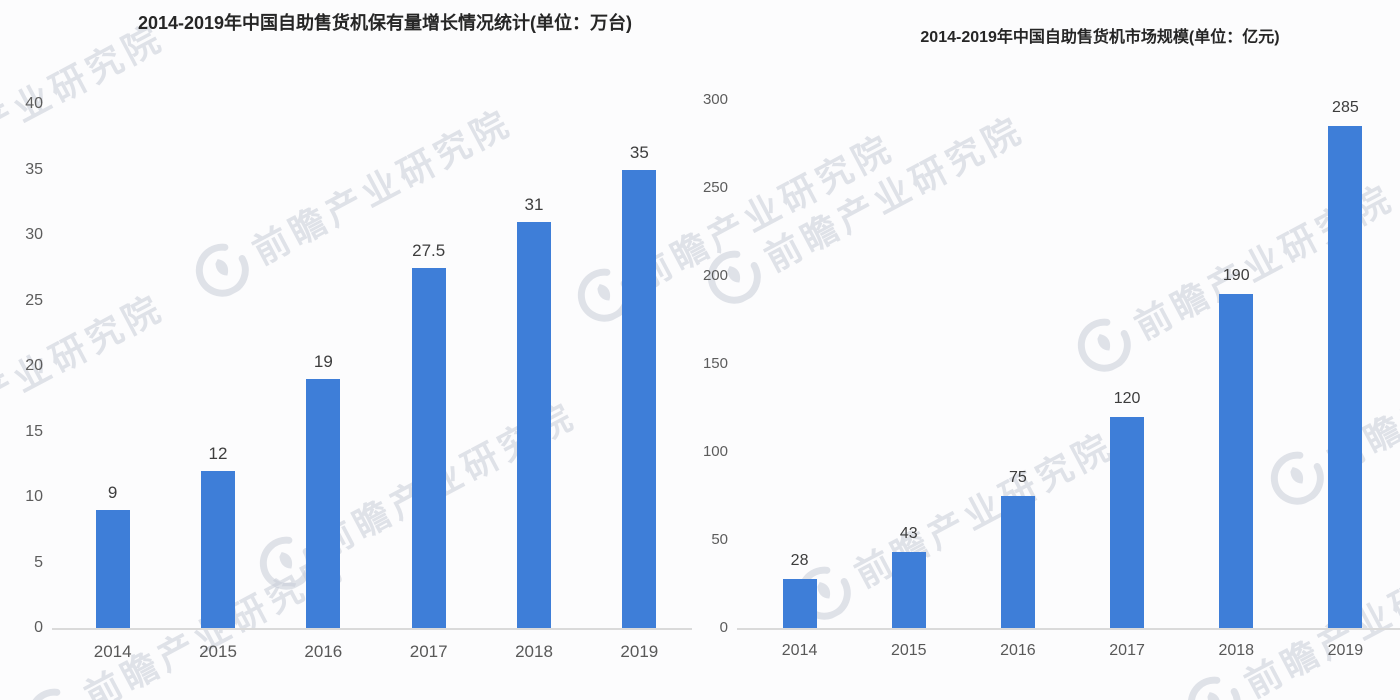 This screenshot has height=700, width=1400. I want to click on bar-value-label: 35, so click(639, 152).